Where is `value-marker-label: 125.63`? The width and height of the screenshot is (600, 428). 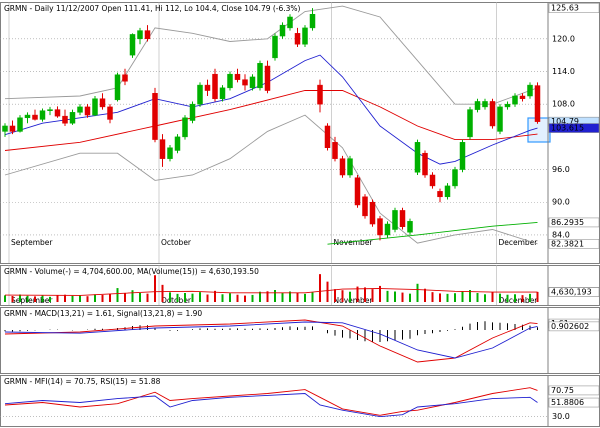
value-marker-label: 125.63 is located at coordinates (565, 8).